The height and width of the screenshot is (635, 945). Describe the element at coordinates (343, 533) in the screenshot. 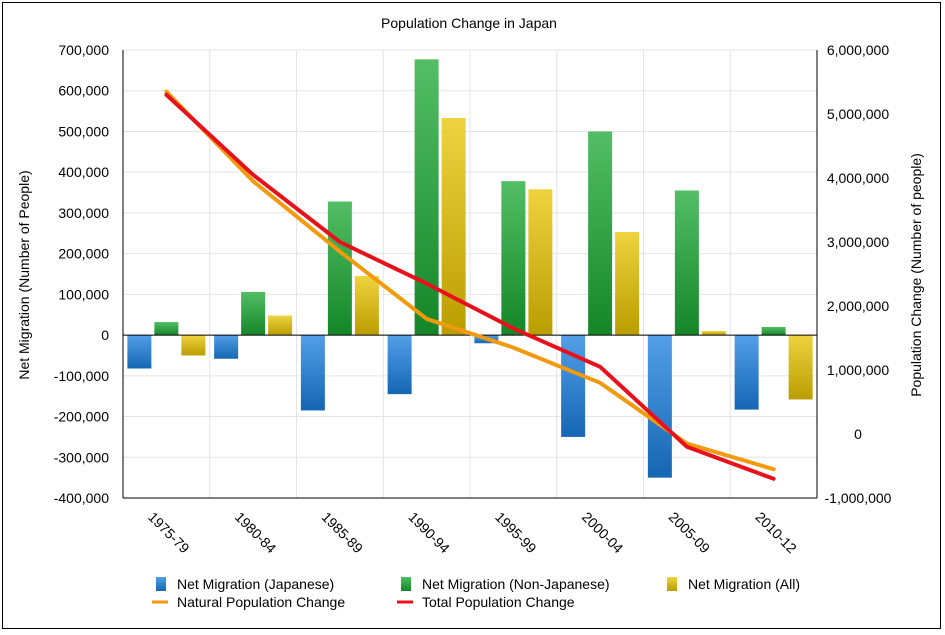

I see `x-tick-label: 1985-89` at that location.